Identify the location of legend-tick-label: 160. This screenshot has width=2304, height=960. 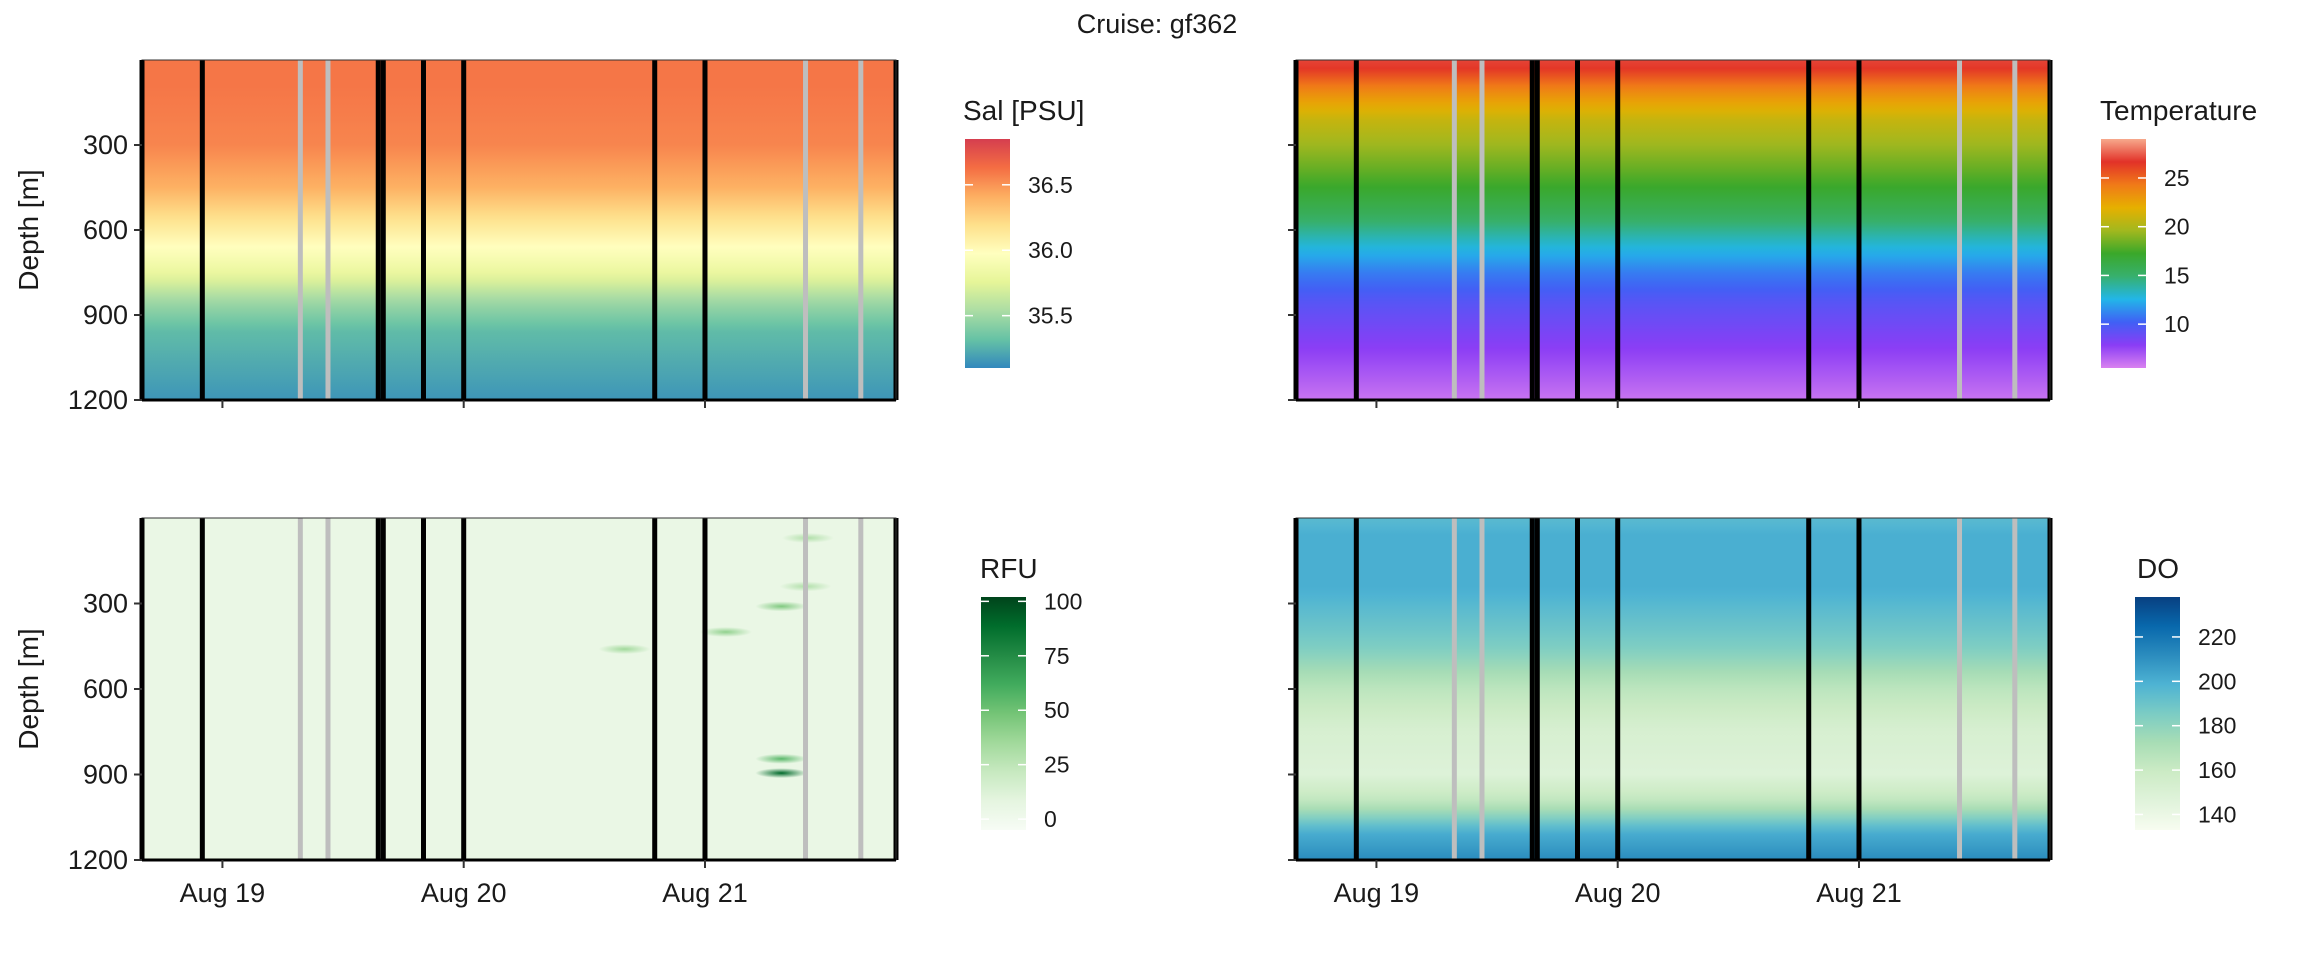
(2217, 770).